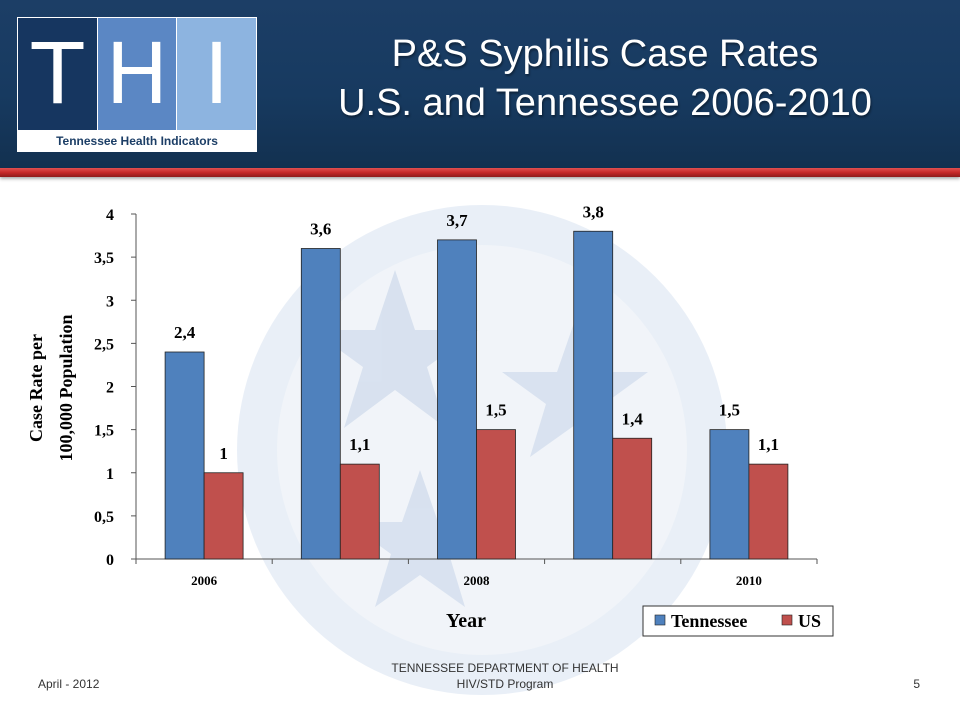  I want to click on y-axis-title: Case Rate per 100,000 Population, so click(51, 387).